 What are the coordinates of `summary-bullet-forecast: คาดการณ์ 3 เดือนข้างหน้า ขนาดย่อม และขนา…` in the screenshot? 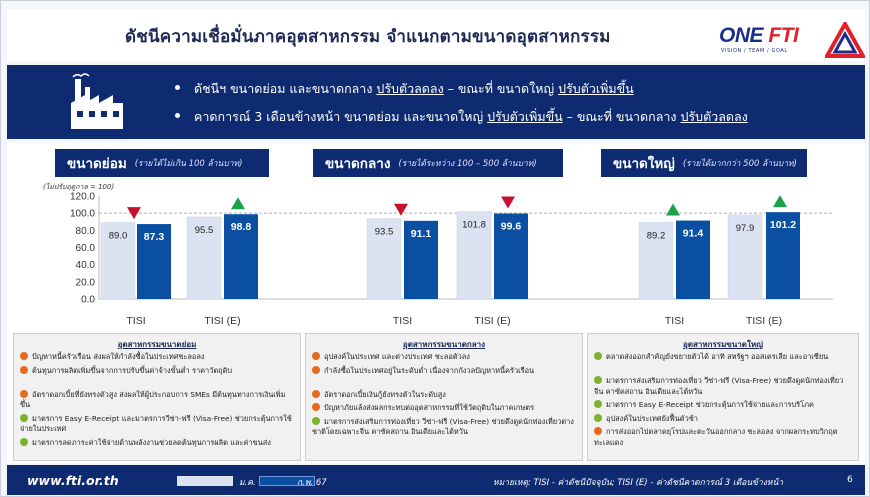 It's located at (461, 117).